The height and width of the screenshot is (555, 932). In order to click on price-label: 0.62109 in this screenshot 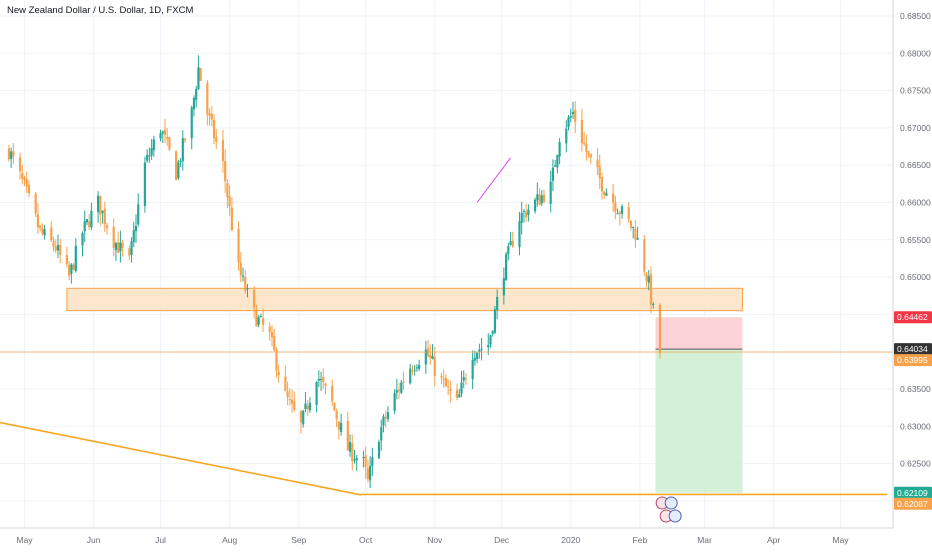, I will do `click(913, 492)`.